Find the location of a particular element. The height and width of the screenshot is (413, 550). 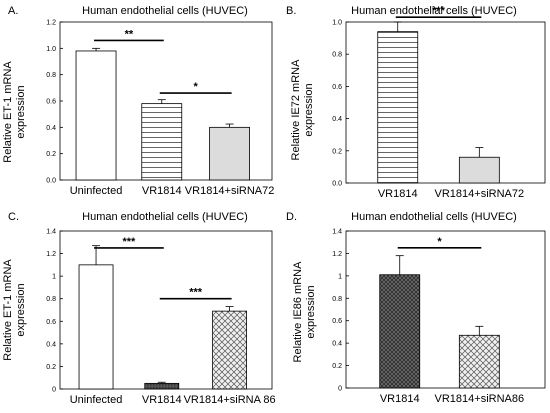

significance-label: ** is located at coordinates (129, 34).